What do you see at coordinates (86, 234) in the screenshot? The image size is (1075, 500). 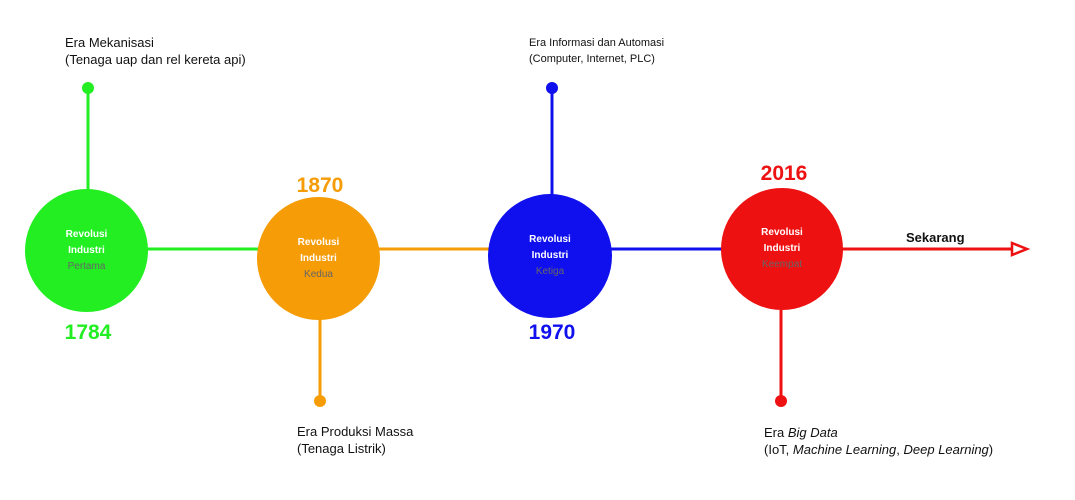 I see `era-1-line1: Revolusi` at bounding box center [86, 234].